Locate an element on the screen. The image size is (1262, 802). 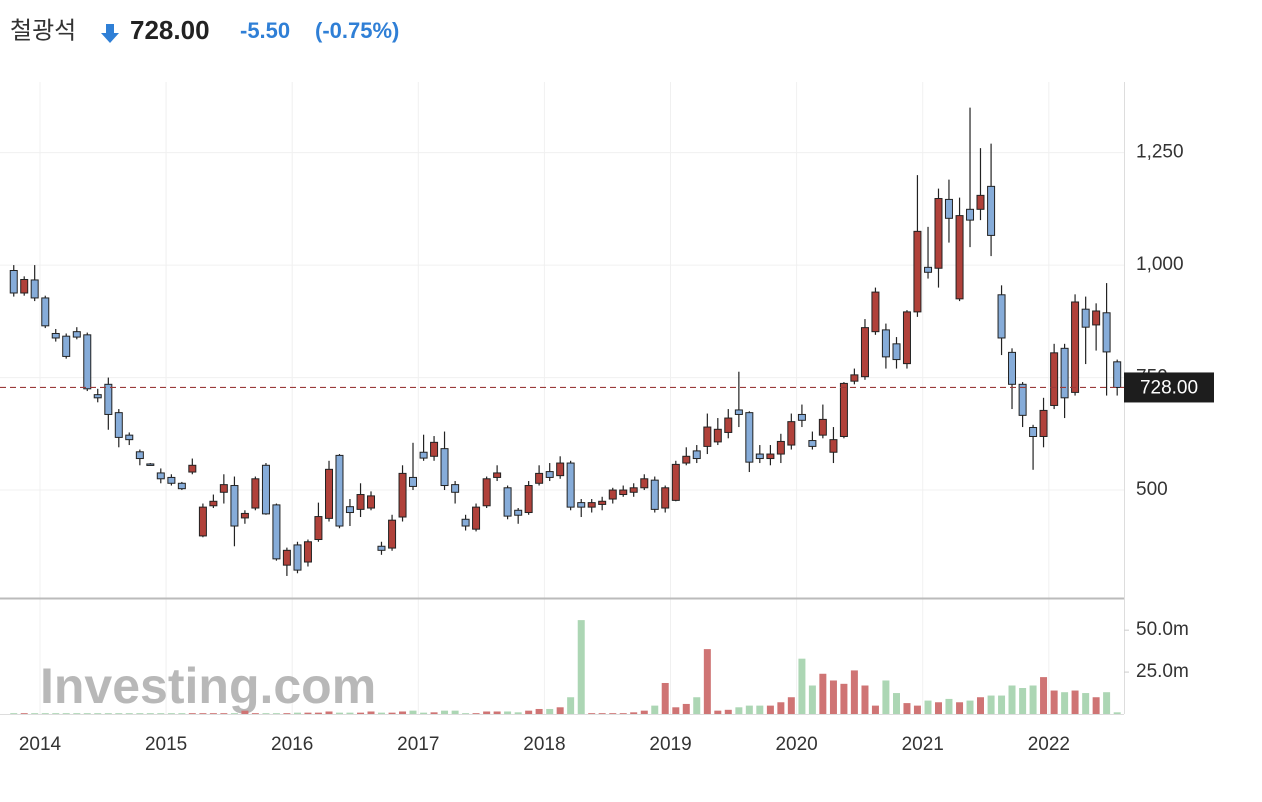
instrument-name: 철광석 is located at coordinates (43, 30).